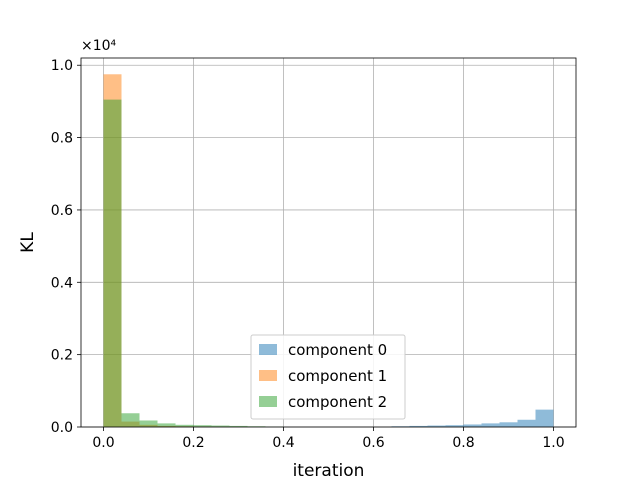 The height and width of the screenshot is (480, 640). I want to click on y-tick-label: 0.6, so click(62, 211).